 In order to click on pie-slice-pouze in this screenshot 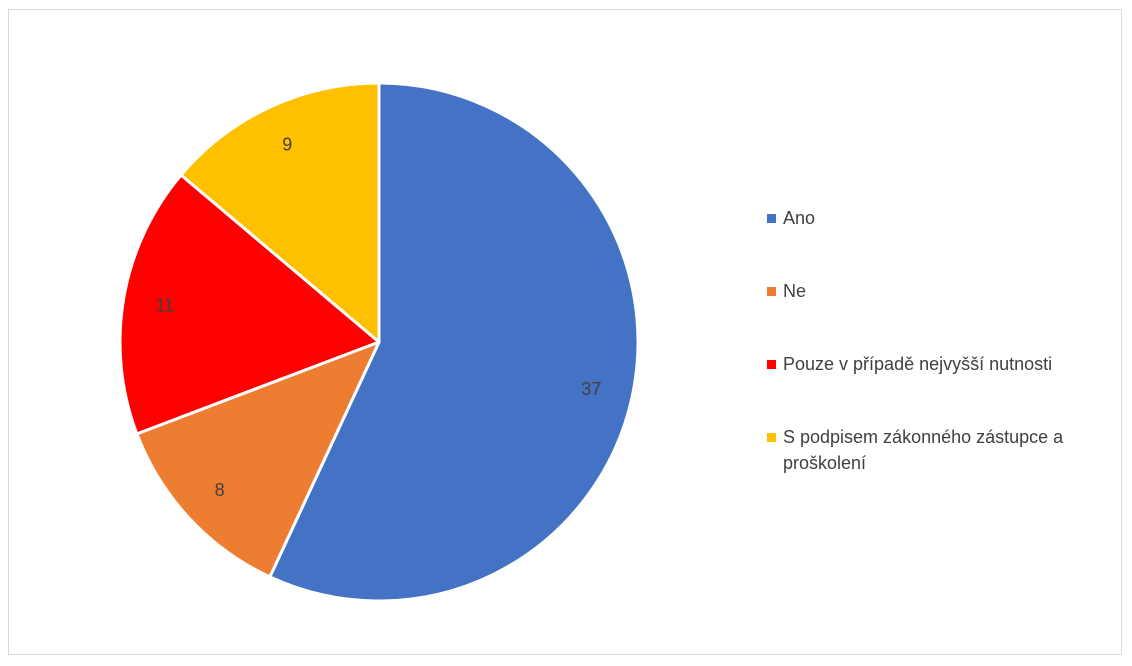, I will do `click(249, 304)`.